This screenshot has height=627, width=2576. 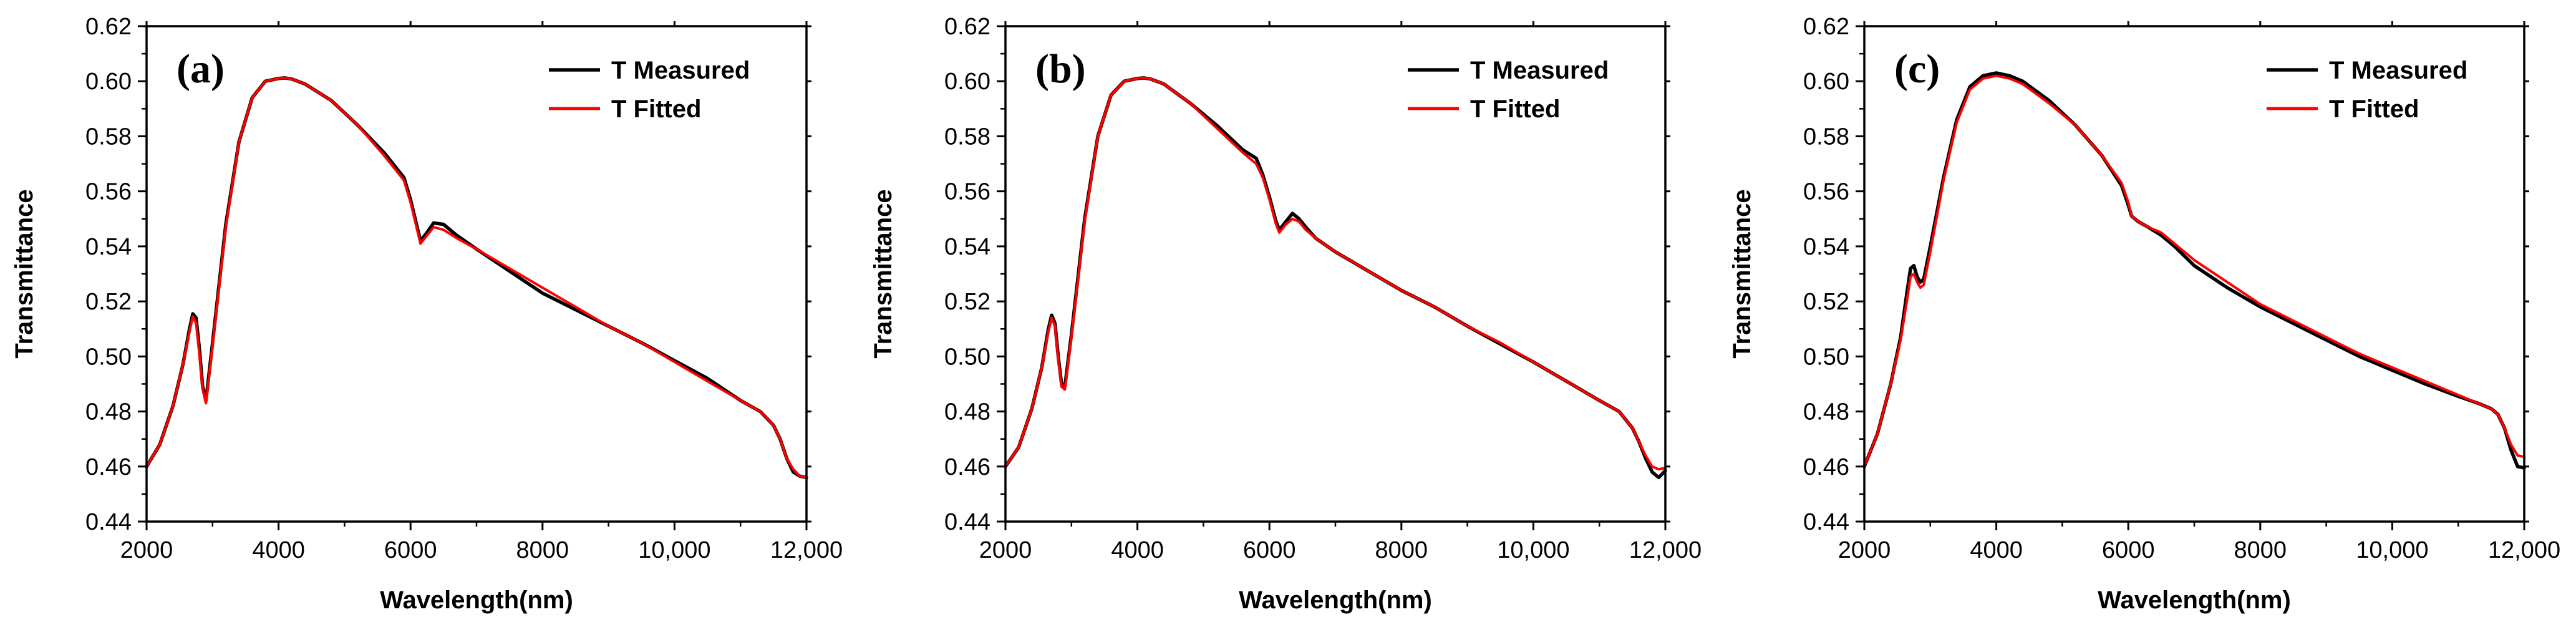 What do you see at coordinates (1060, 69) in the screenshot?
I see `panel-label: (b)` at bounding box center [1060, 69].